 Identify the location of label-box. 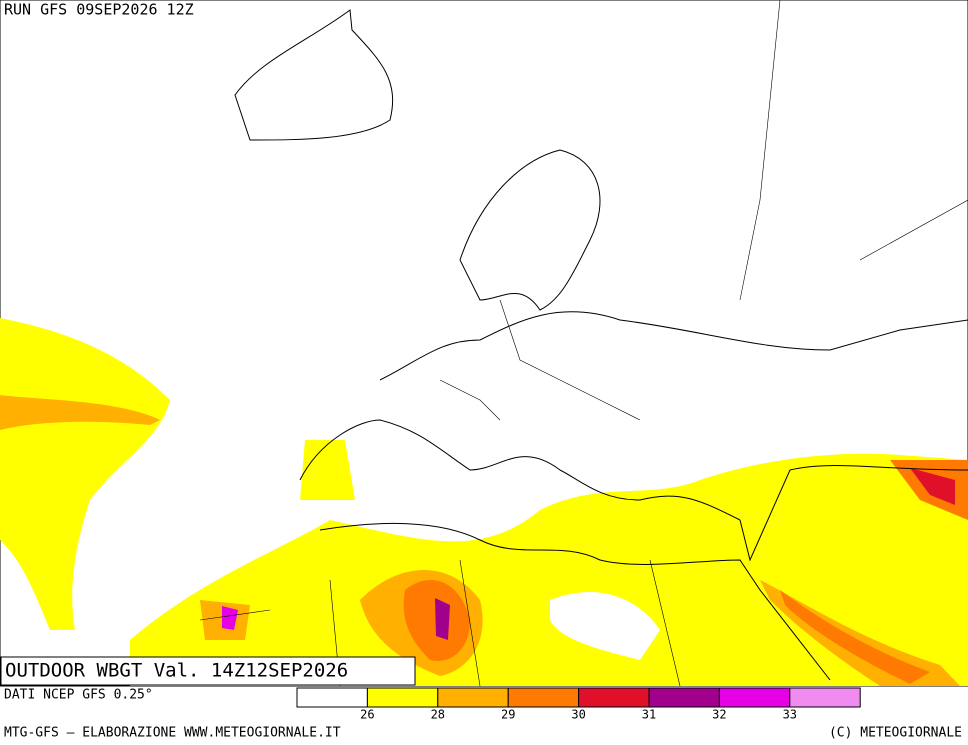
(208, 671).